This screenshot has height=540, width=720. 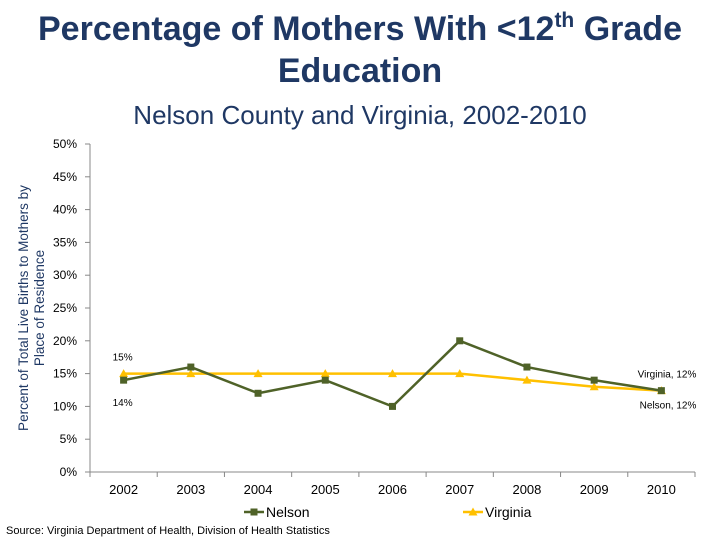 What do you see at coordinates (69, 472) in the screenshot?
I see `y-tick-label: 0%` at bounding box center [69, 472].